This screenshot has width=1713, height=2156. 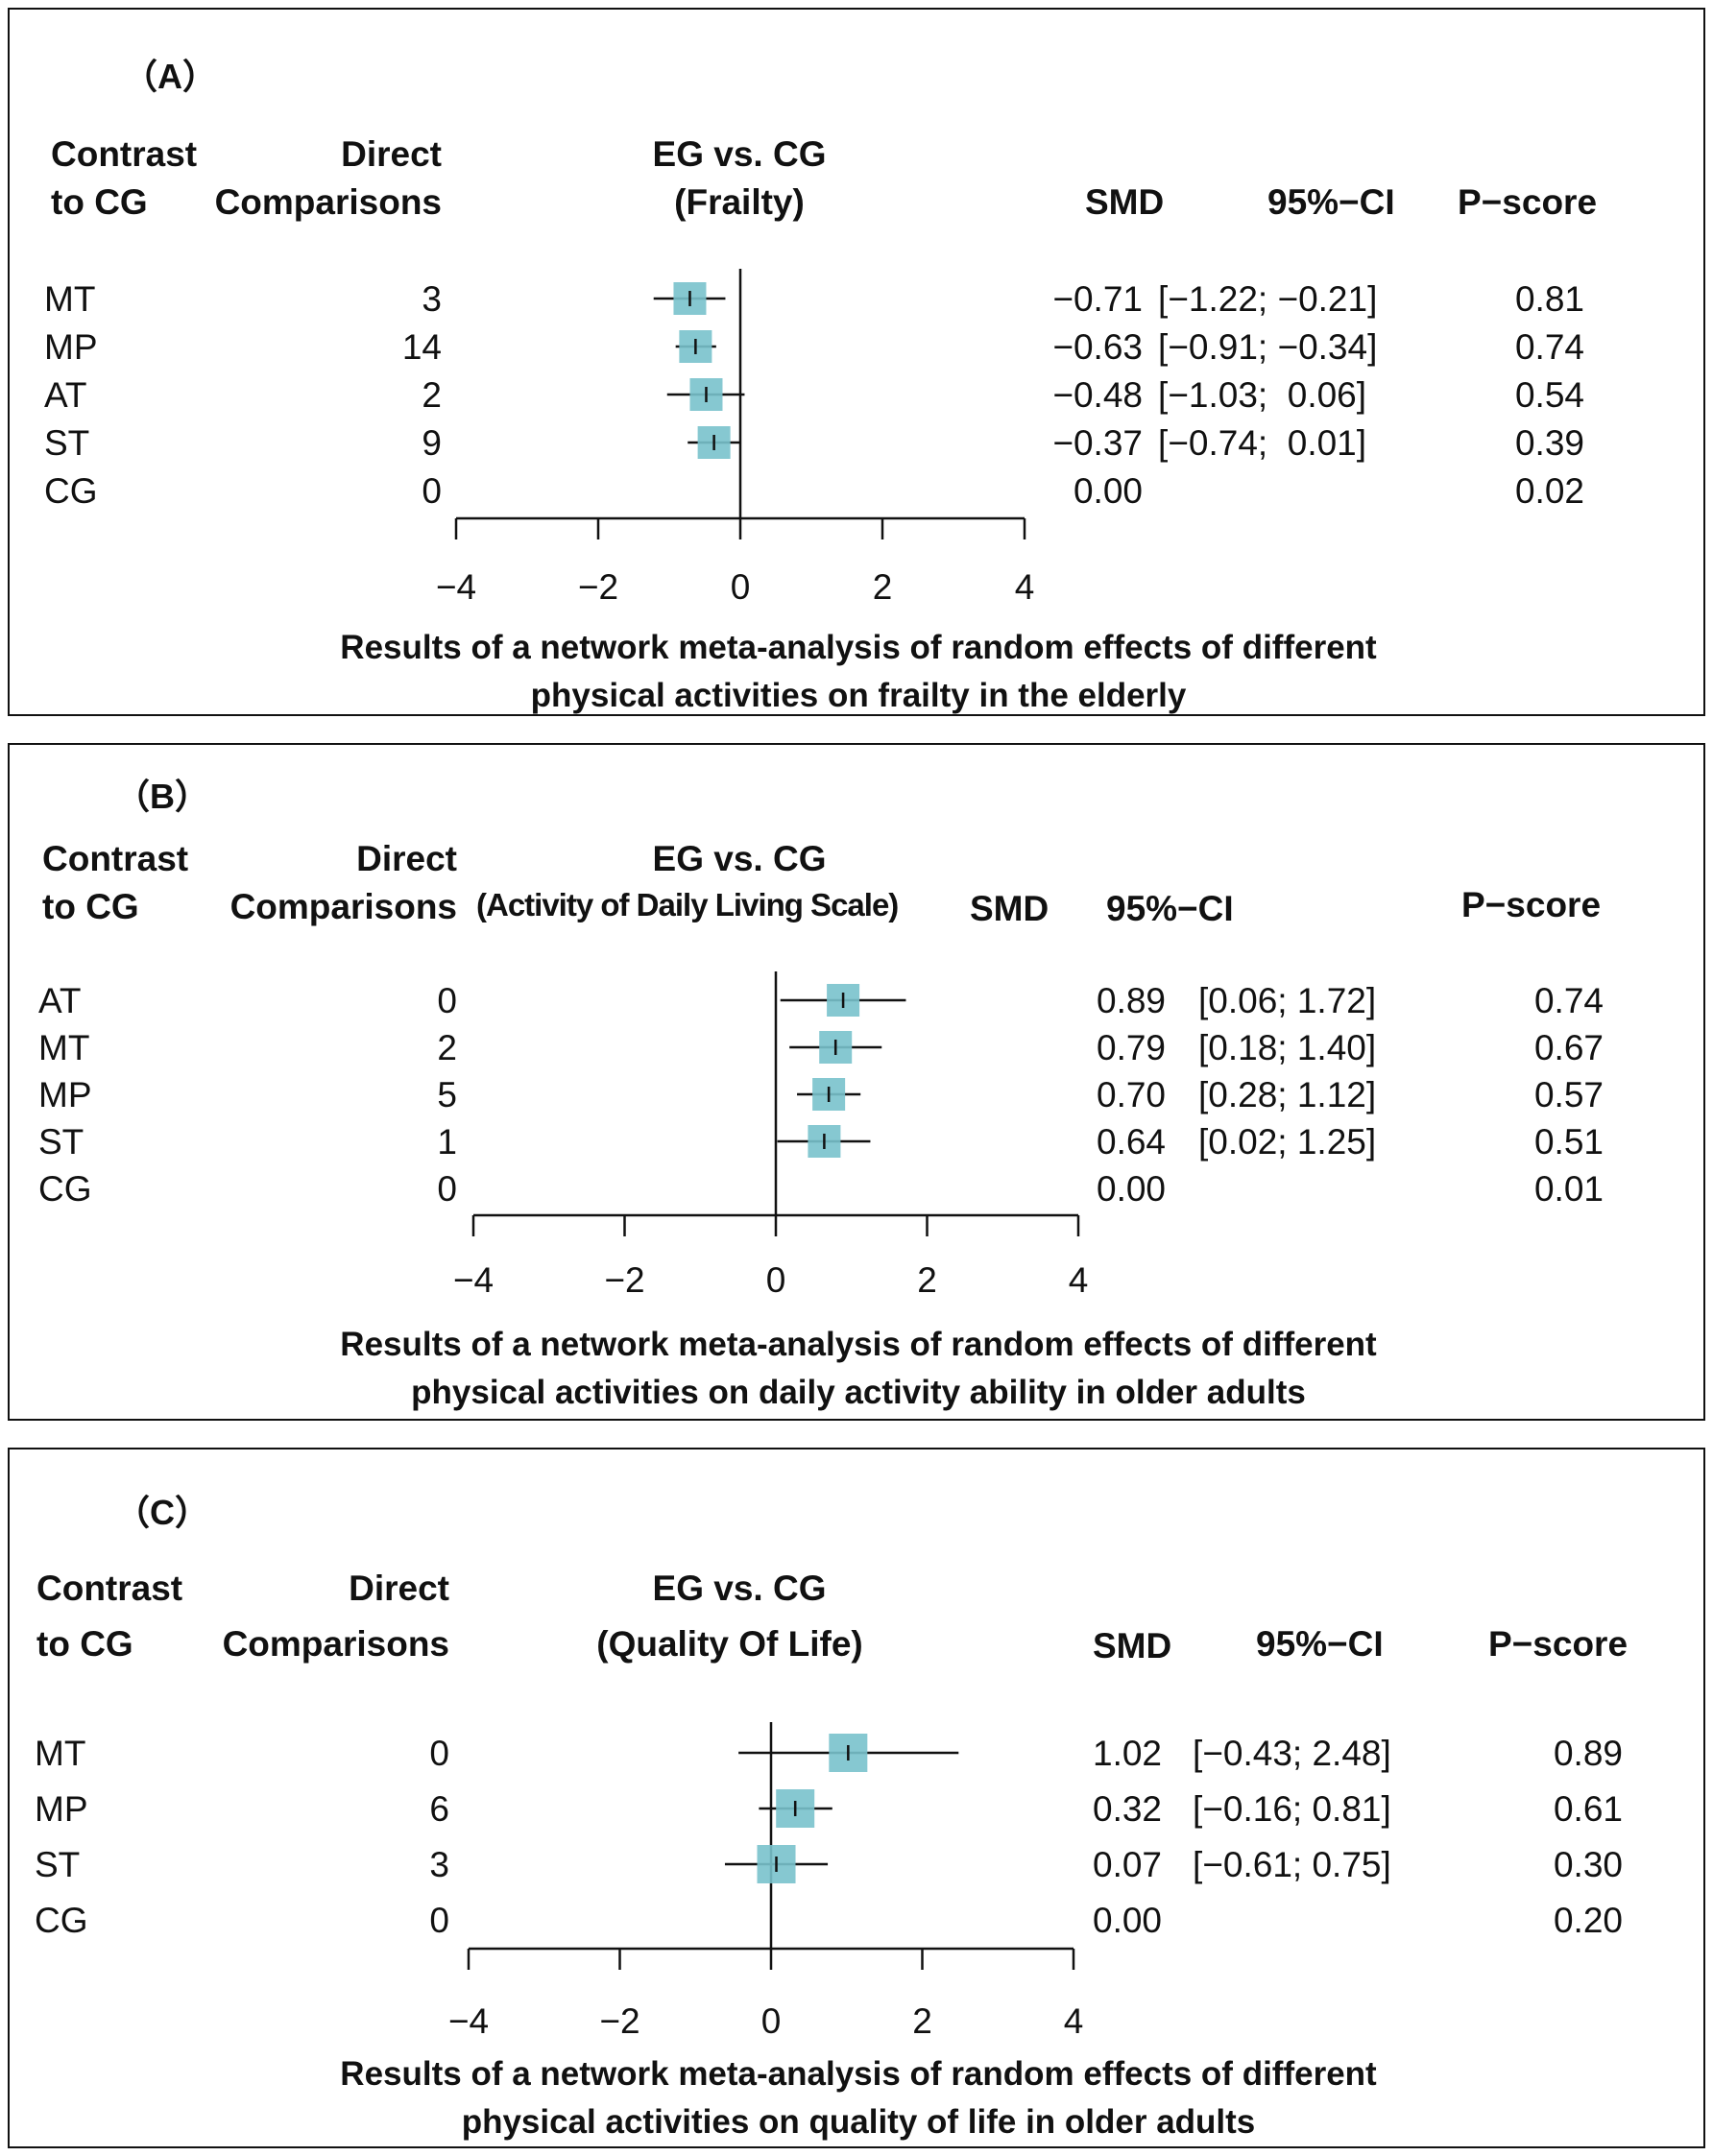 What do you see at coordinates (1097, 299) in the screenshot?
I see `row-smd: −0.71` at bounding box center [1097, 299].